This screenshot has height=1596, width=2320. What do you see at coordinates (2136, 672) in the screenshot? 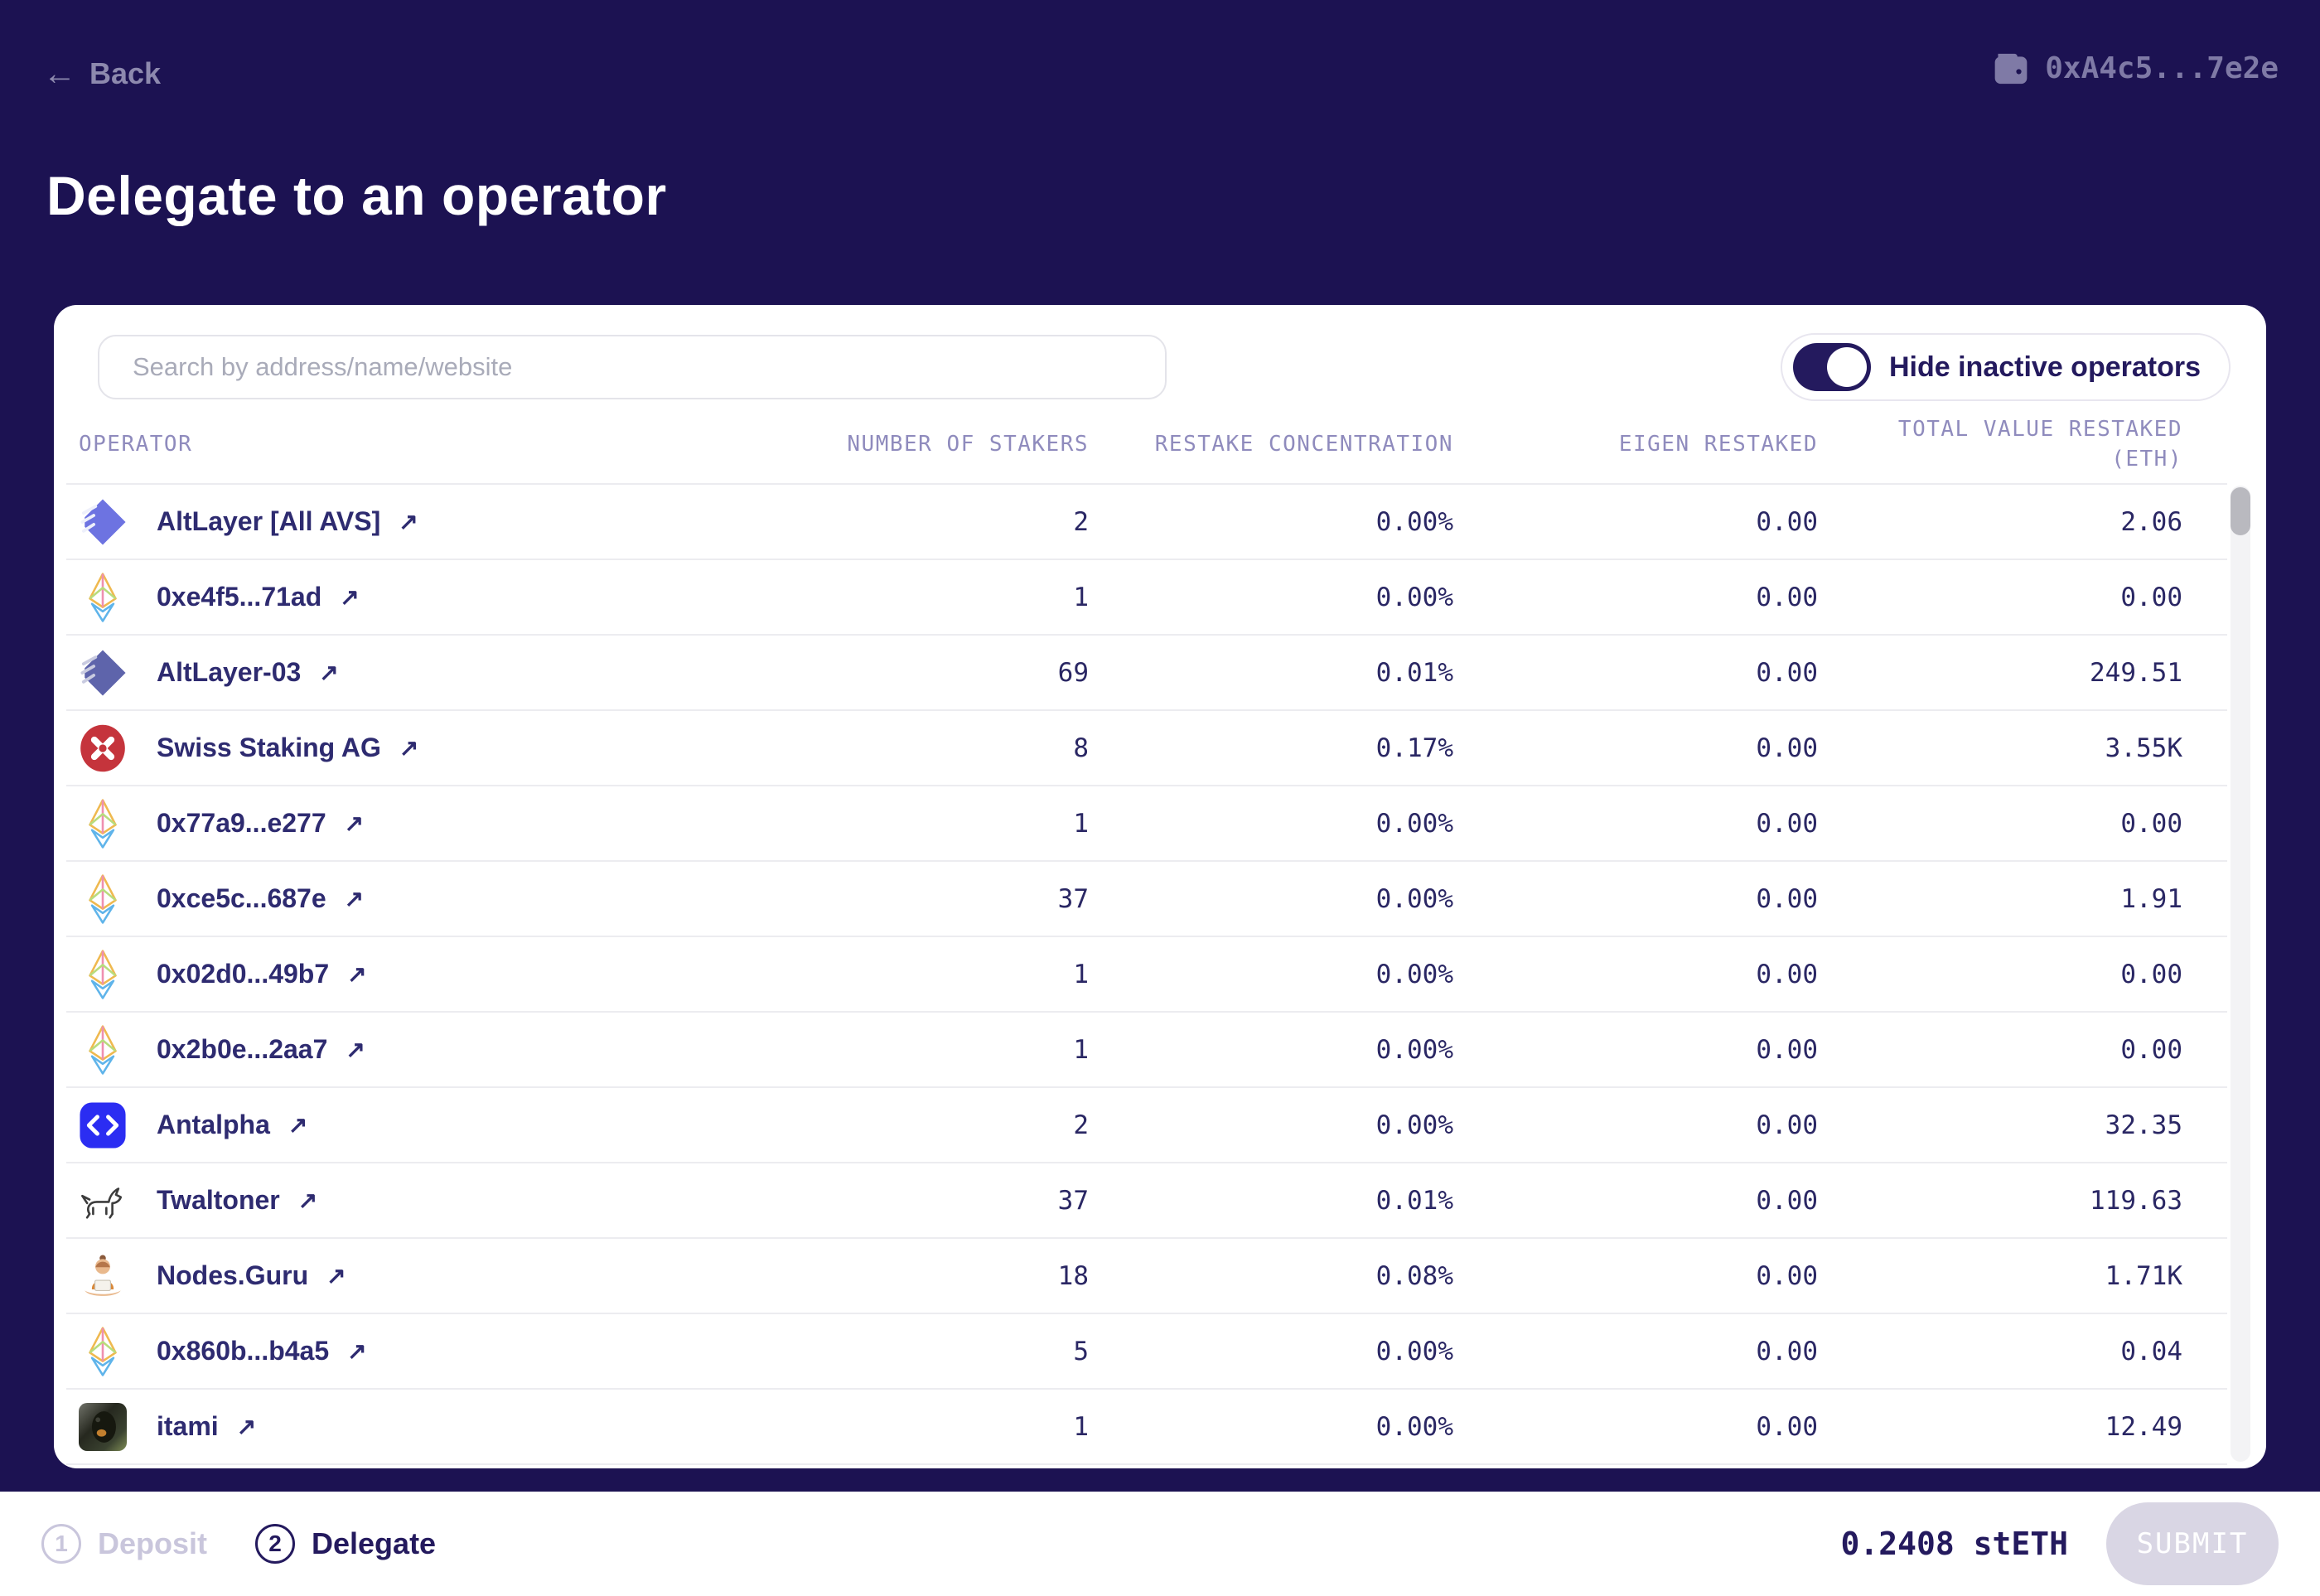
I see `total-value-restaked-value: 249.51` at bounding box center [2136, 672].